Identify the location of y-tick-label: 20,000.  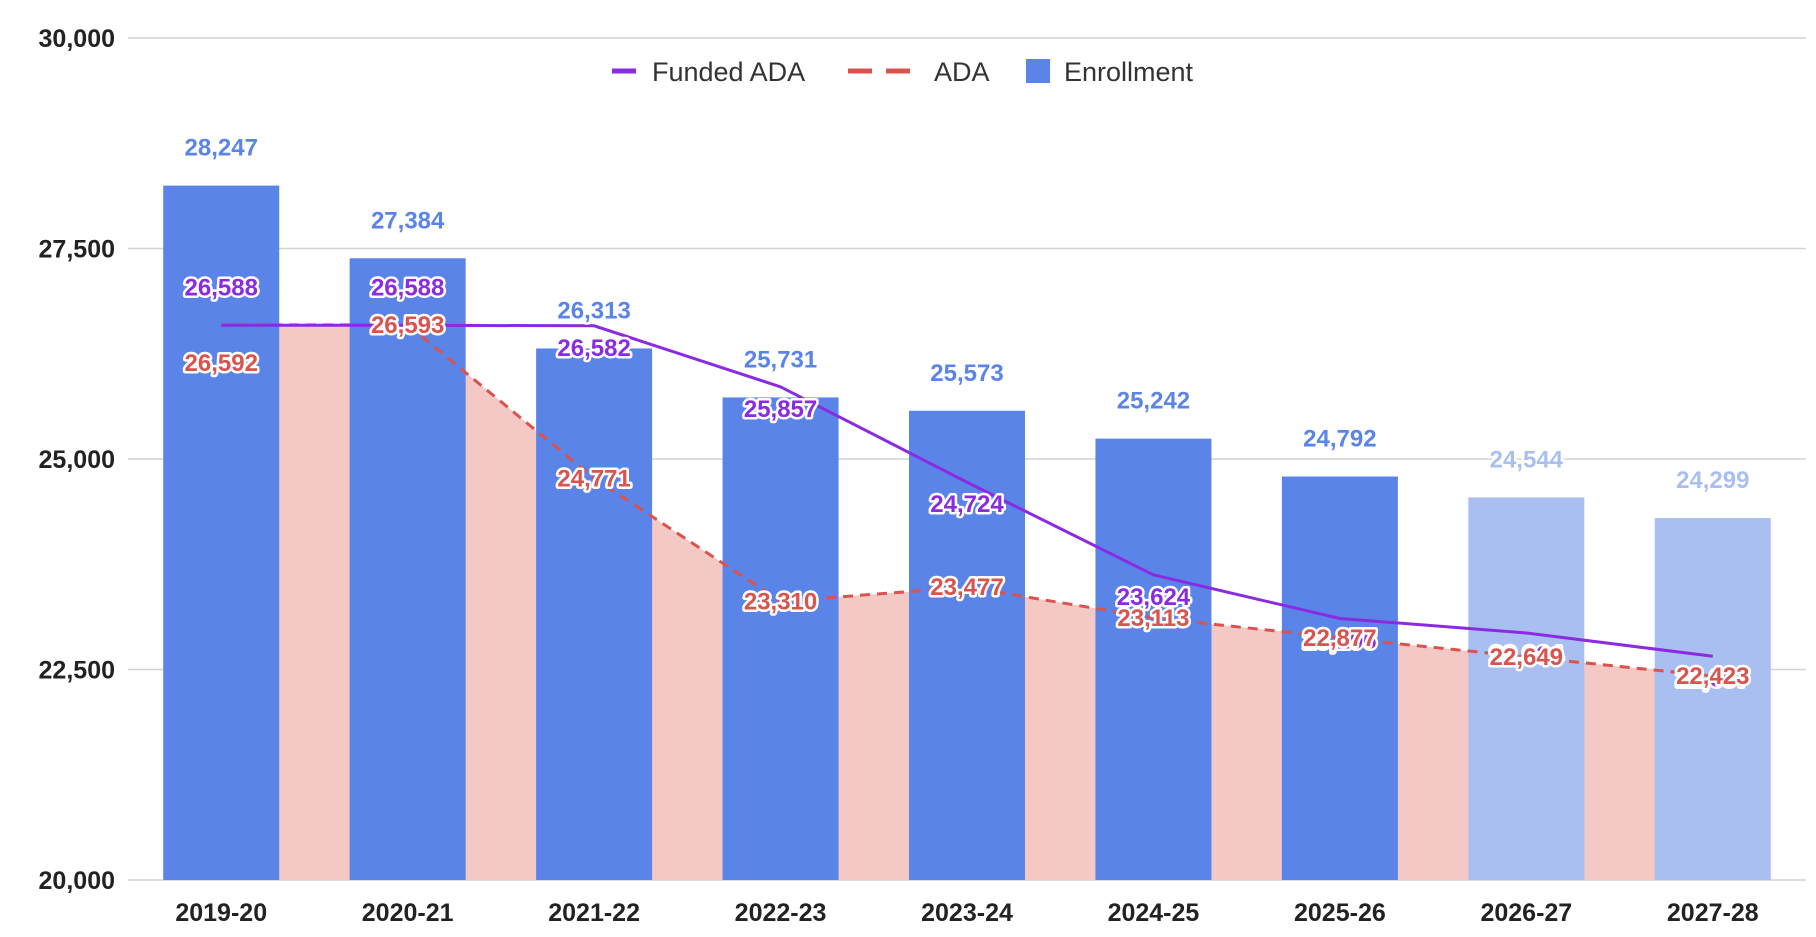
(77, 881).